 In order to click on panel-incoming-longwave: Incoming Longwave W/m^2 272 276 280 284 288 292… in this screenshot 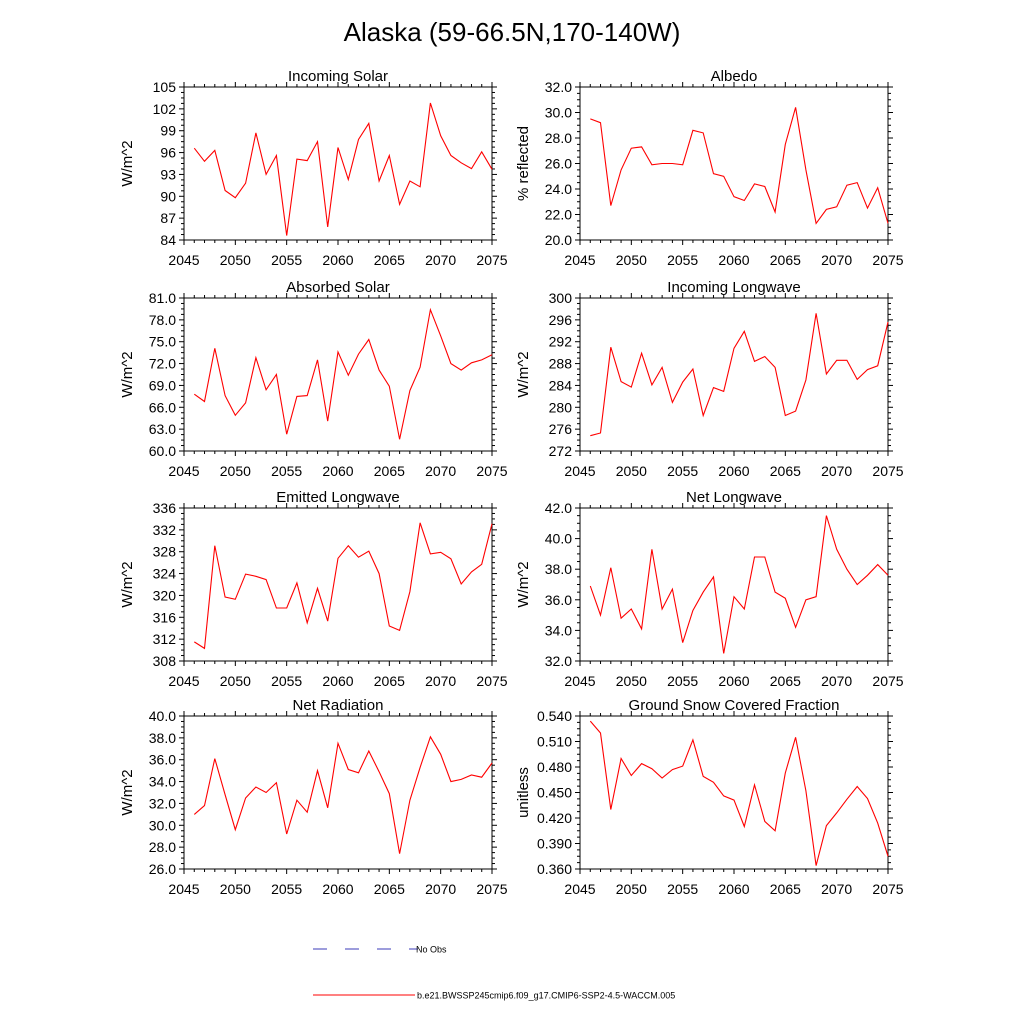, I will do `click(709, 379)`.